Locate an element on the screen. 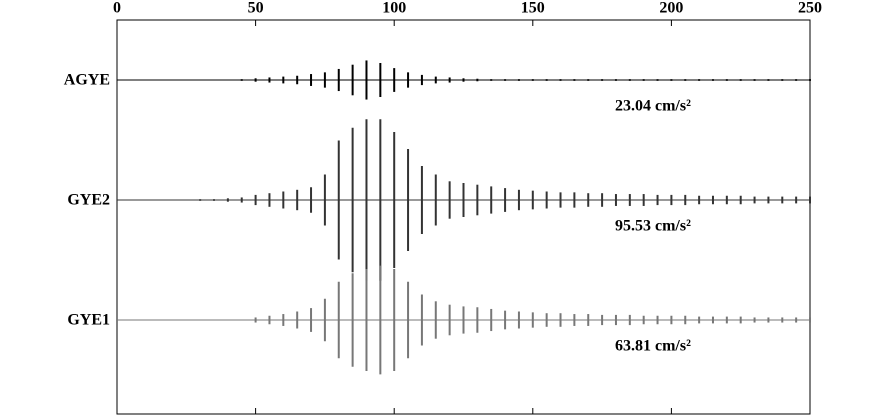  x-tick-label: 100 is located at coordinates (394, 8).